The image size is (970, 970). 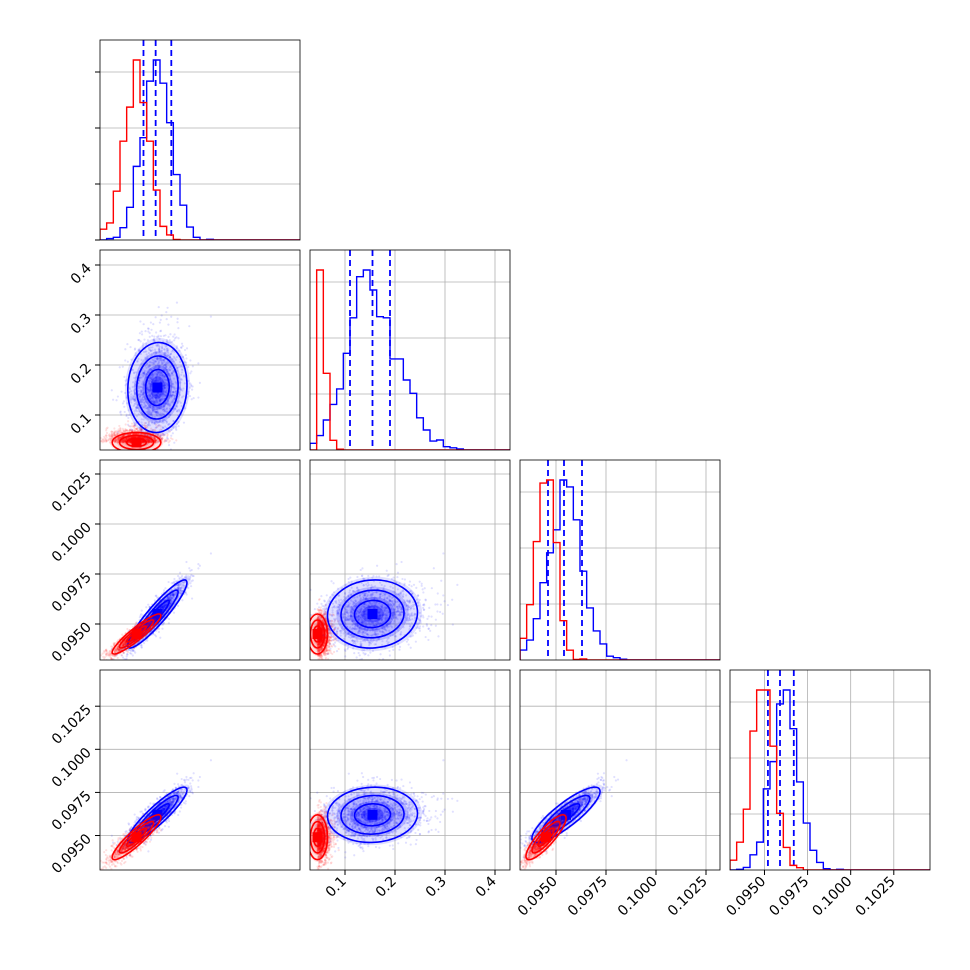 I want to click on density-contour, so click(x=157, y=387).